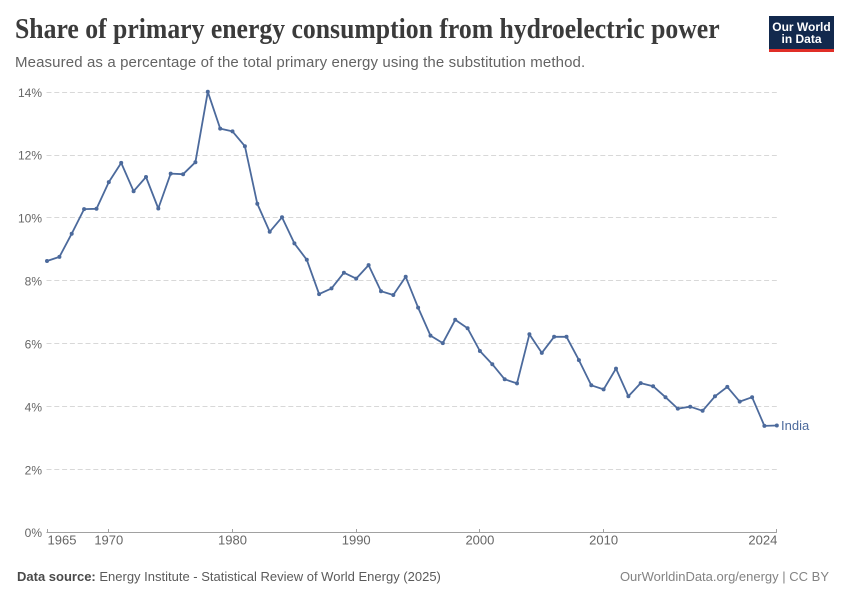 Image resolution: width=850 pixels, height=600 pixels. I want to click on svg-text: 1970, so click(108, 539).